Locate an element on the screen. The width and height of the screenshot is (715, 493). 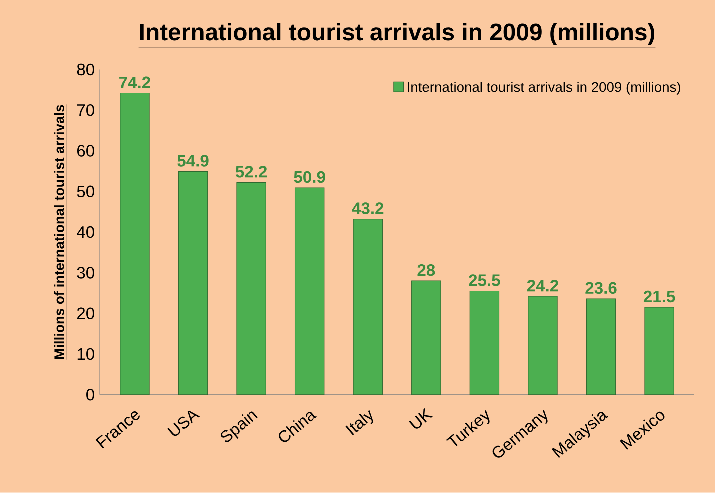
data-label: 50.9 is located at coordinates (310, 177).